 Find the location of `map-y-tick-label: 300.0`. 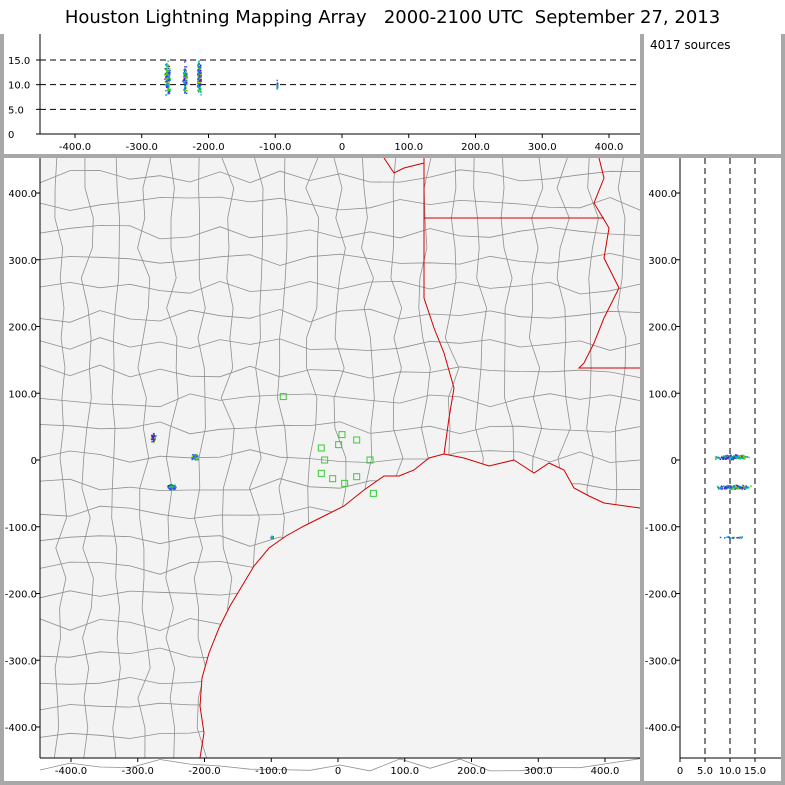

map-y-tick-label: 300.0 is located at coordinates (22, 261).